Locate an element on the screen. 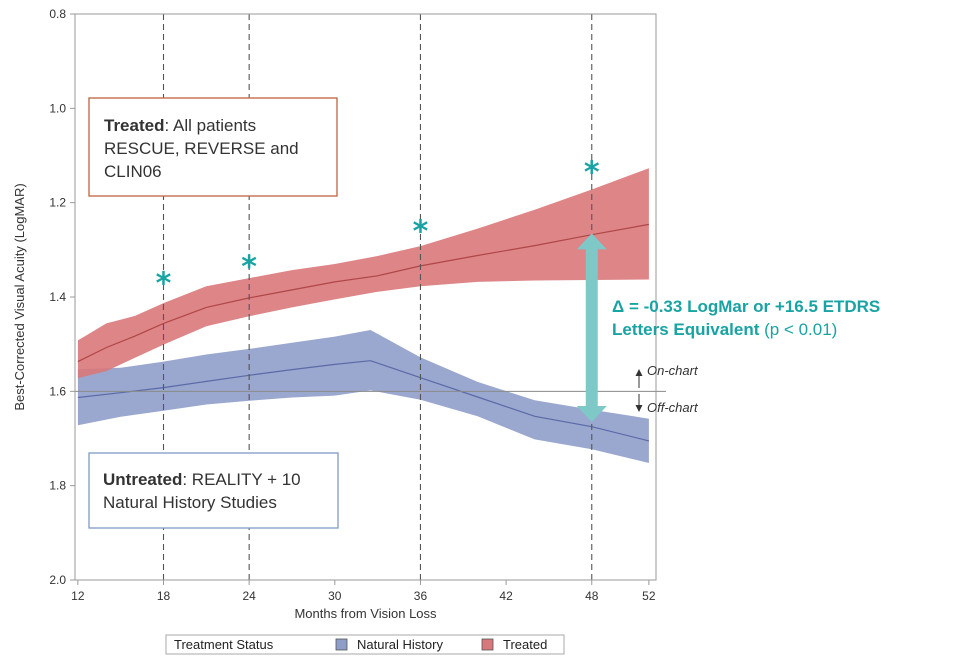 The image size is (958, 658). delta-arrow is located at coordinates (591, 327).